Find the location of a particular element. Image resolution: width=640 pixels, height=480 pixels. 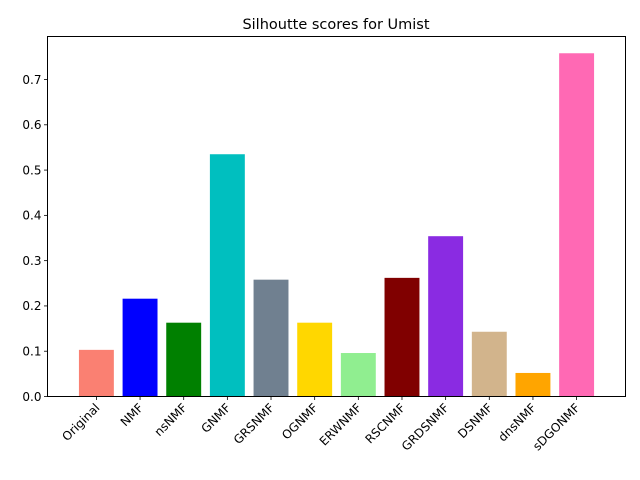

x-tick-label-original: Original is located at coordinates (80, 422).